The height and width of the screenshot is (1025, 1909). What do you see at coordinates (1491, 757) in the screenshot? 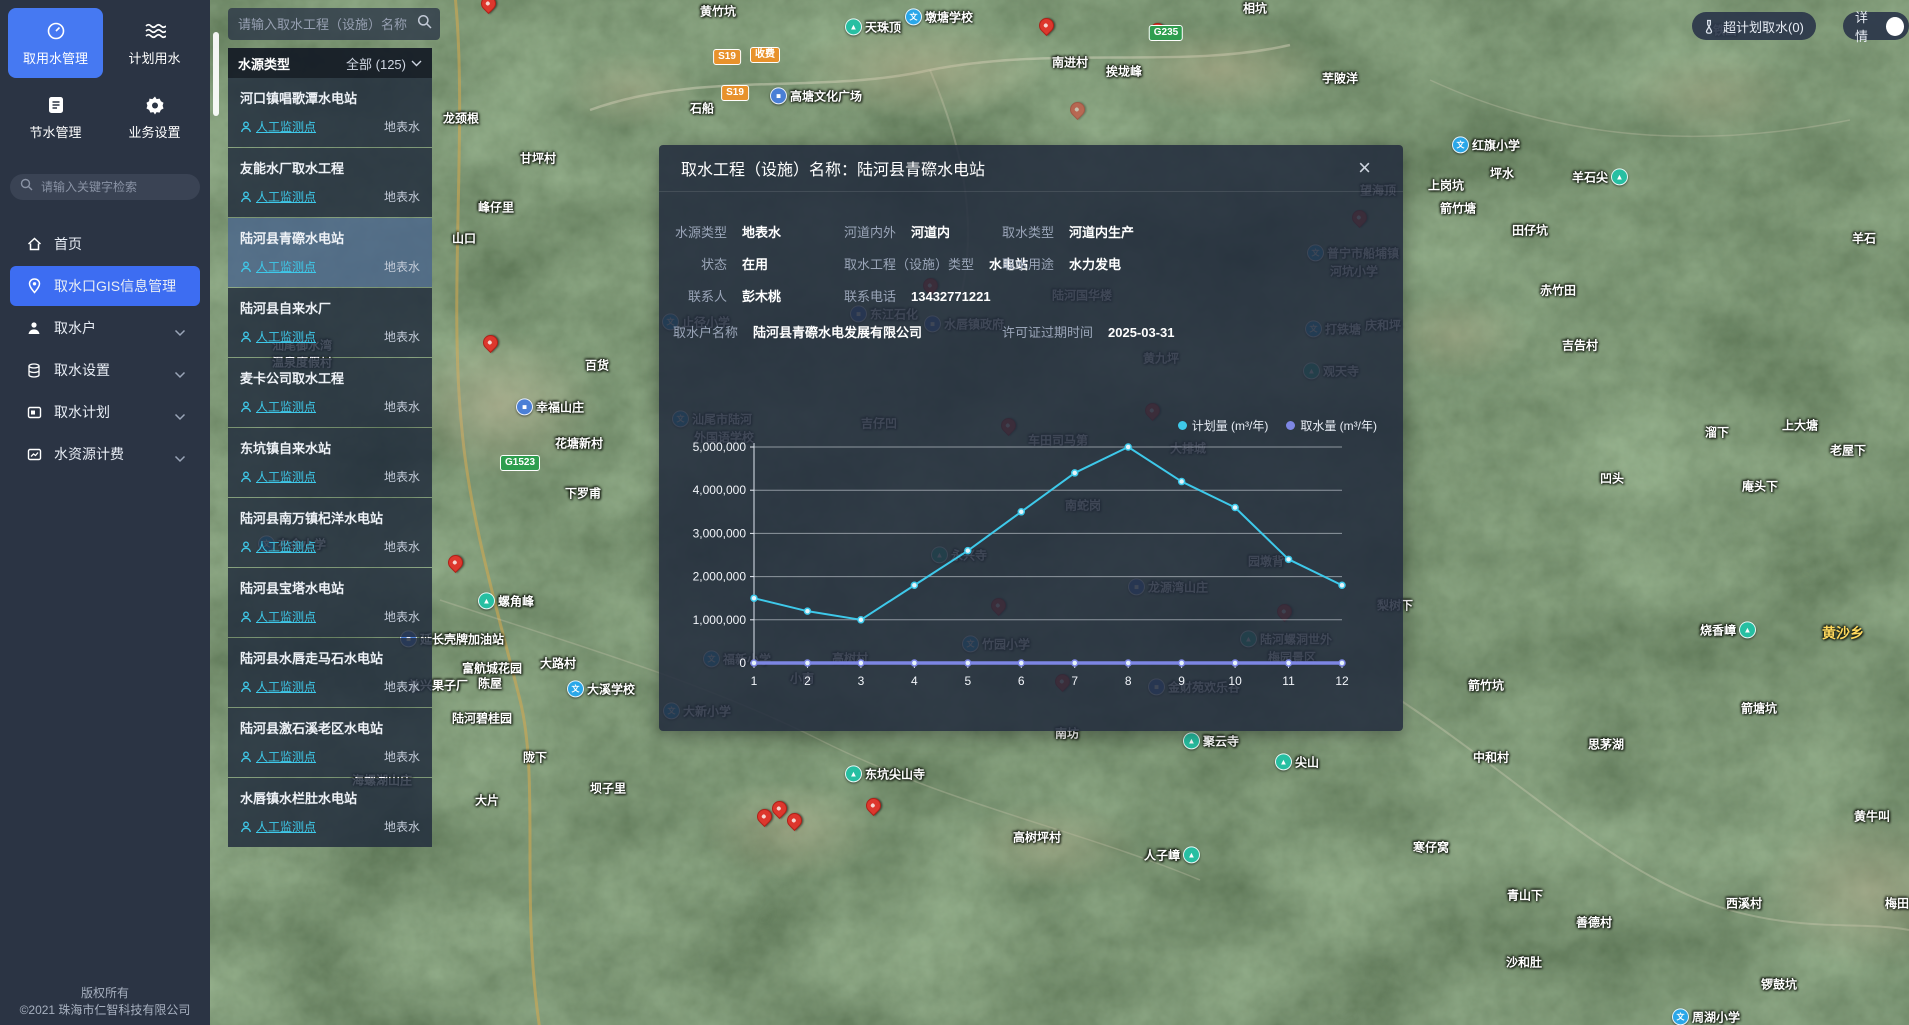
I see `map-label: 中和村` at bounding box center [1491, 757].